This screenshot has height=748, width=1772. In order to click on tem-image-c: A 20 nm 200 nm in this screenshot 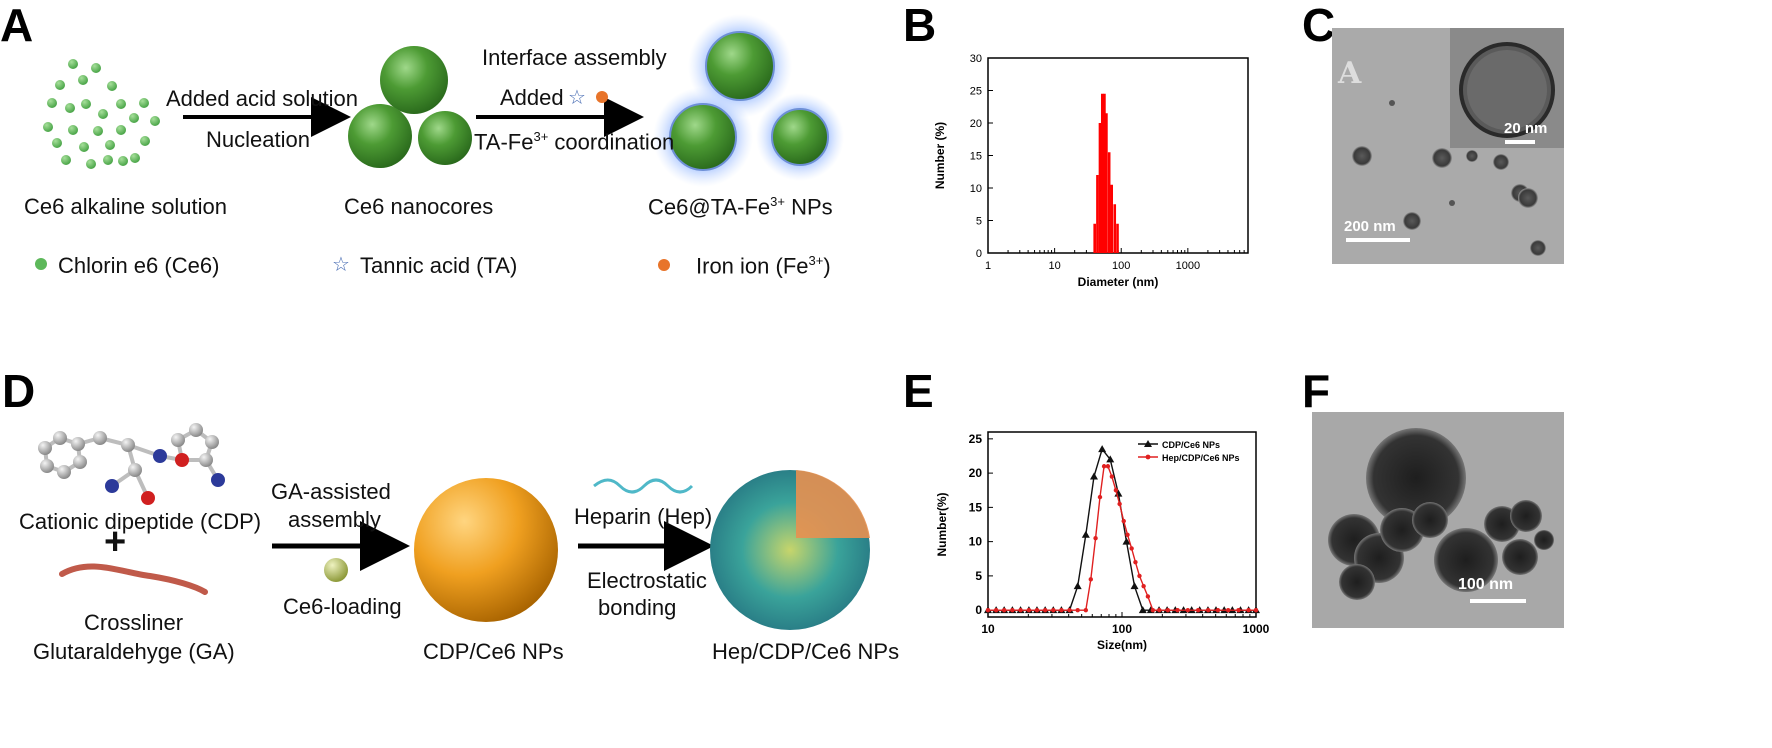, I will do `click(1448, 146)`.